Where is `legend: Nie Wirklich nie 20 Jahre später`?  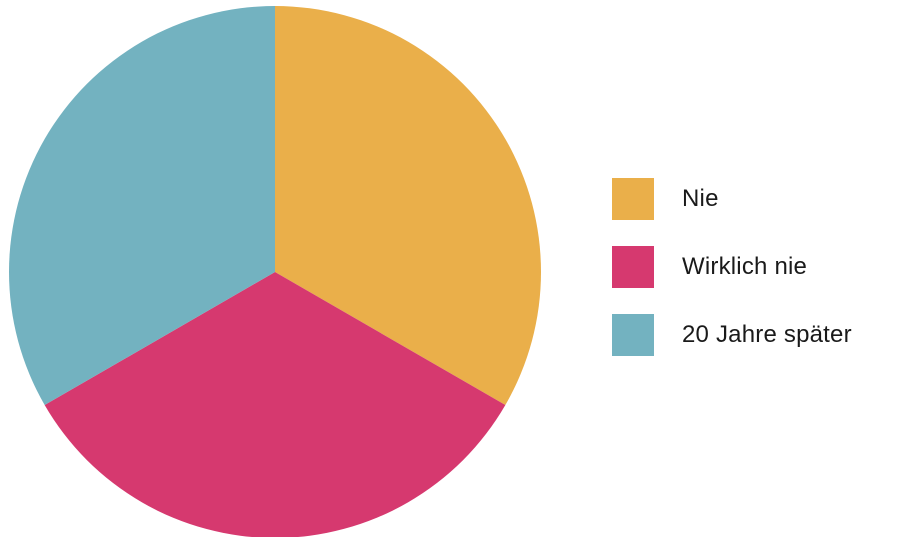 legend: Nie Wirklich nie 20 Jahre später is located at coordinates (762, 280).